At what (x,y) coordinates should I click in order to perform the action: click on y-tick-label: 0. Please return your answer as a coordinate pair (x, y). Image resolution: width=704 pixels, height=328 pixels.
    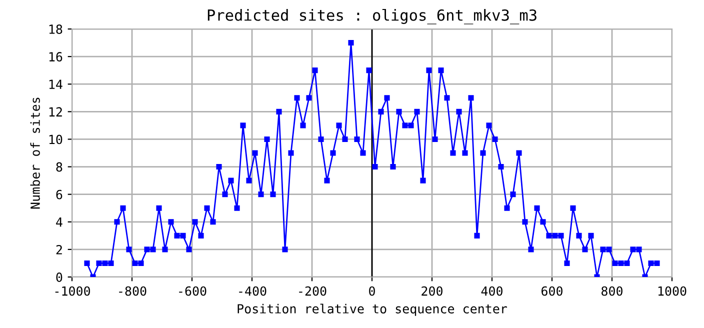
    Looking at the image, I should click on (59, 277).